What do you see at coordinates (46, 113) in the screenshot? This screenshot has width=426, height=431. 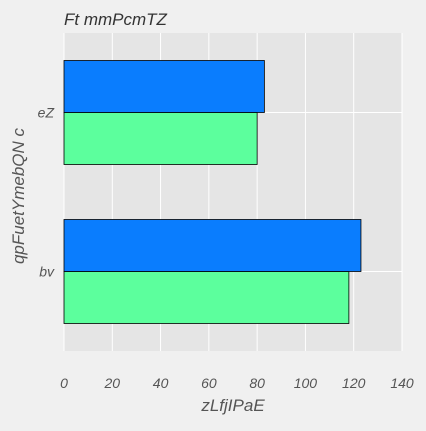 I see `y-tick-label: eZ` at bounding box center [46, 113].